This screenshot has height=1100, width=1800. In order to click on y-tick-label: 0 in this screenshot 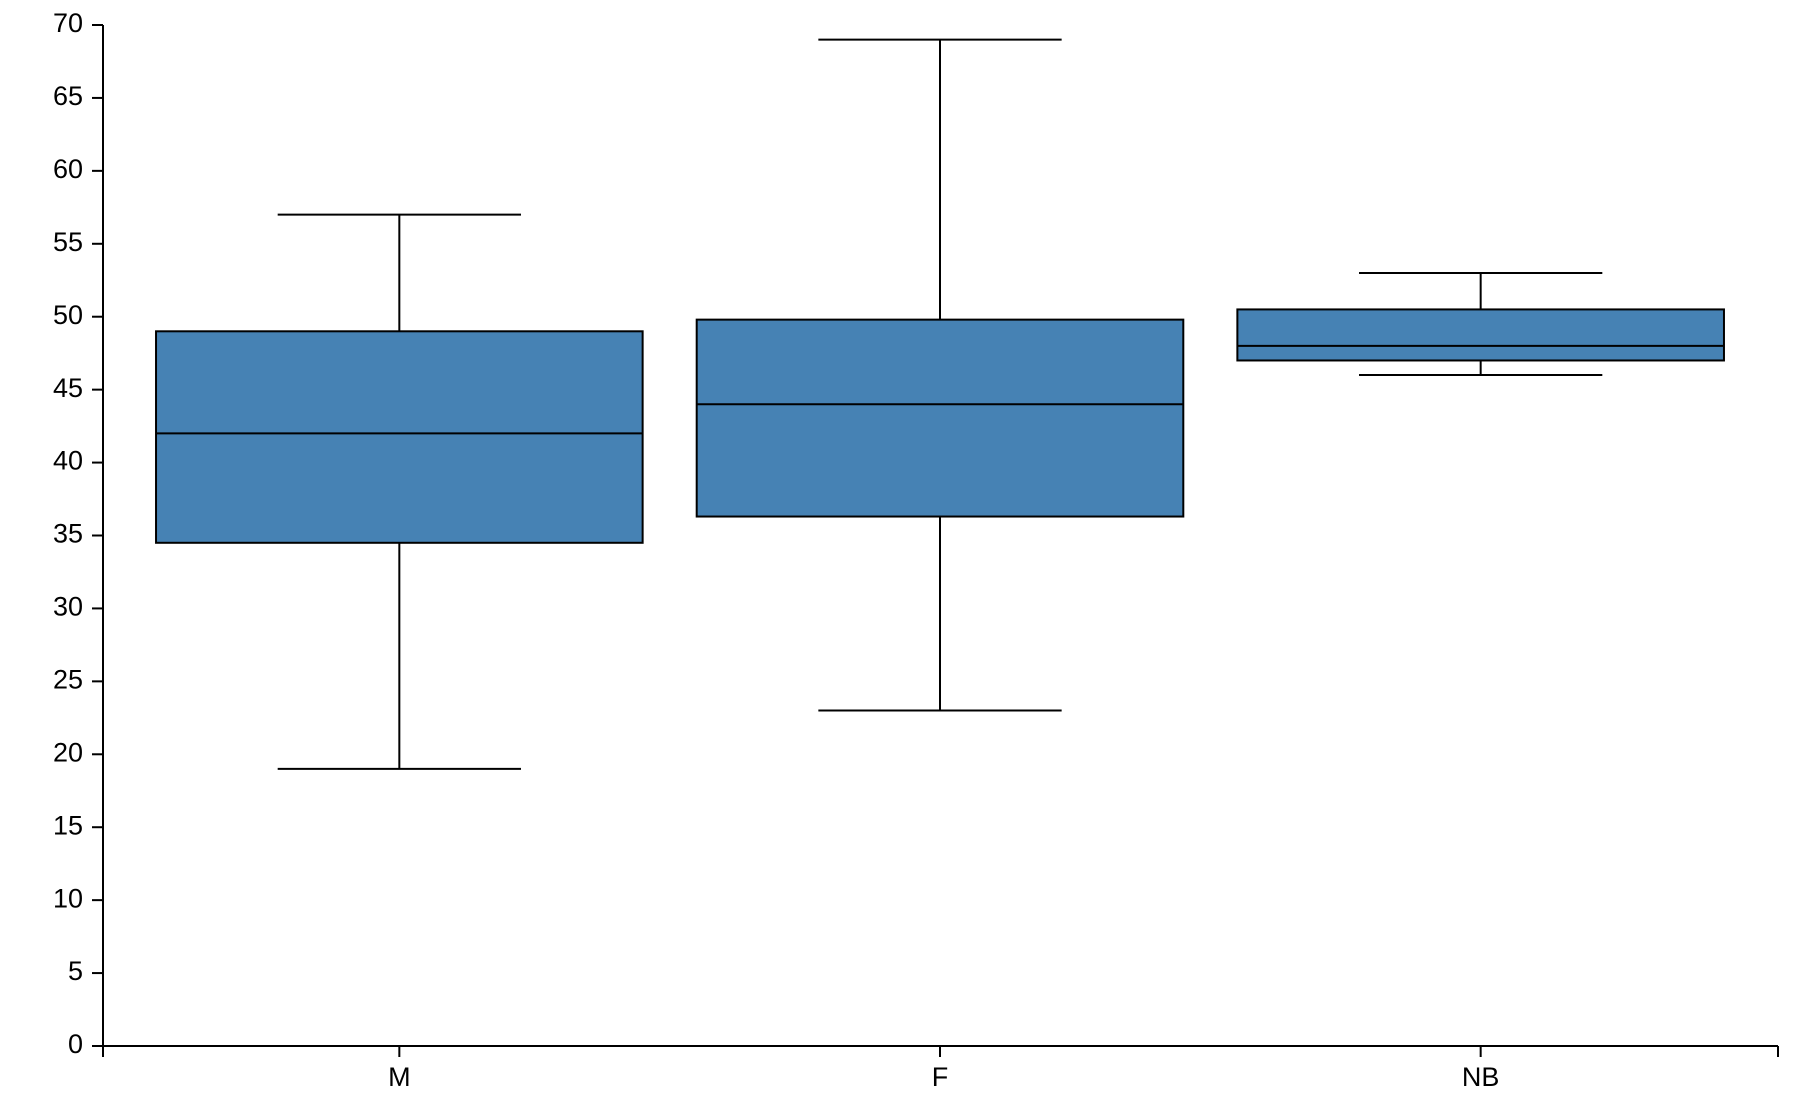, I will do `click(75, 1044)`.